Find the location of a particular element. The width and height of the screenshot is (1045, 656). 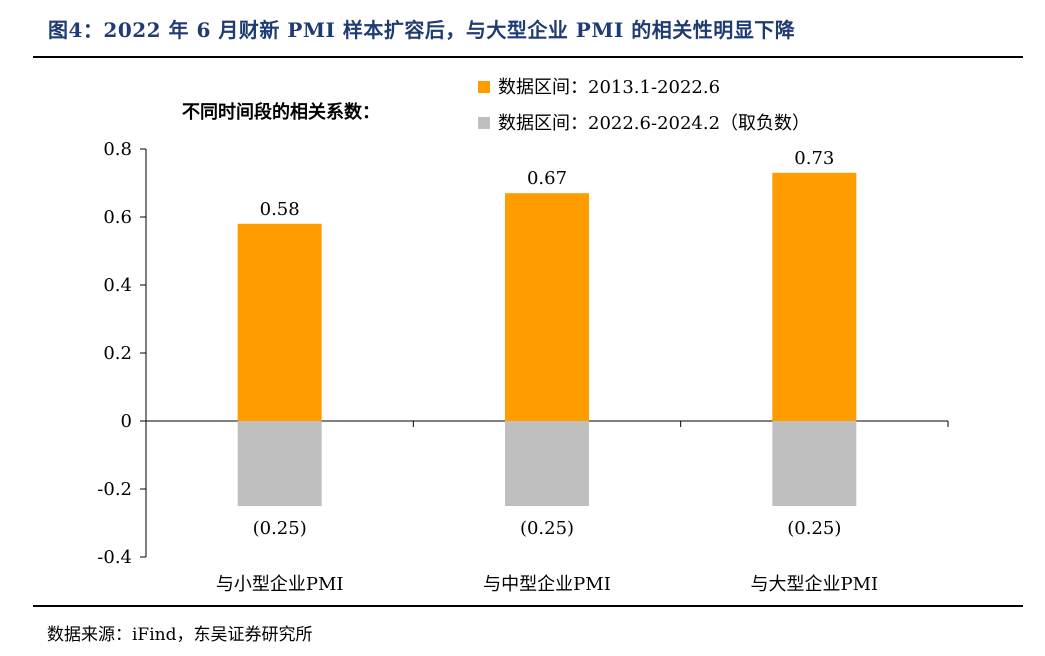

data-label: 0.58 is located at coordinates (280, 209).